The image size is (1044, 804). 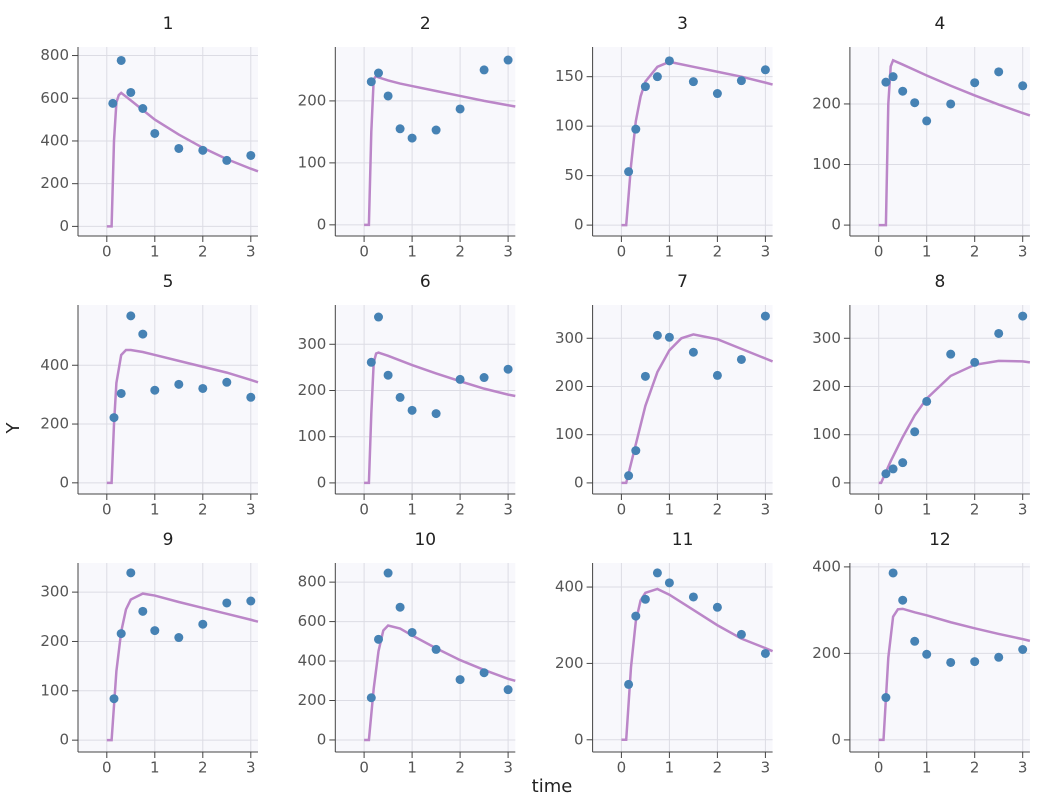 What do you see at coordinates (574, 175) in the screenshot?
I see `y-tick-label: 50` at bounding box center [574, 175].